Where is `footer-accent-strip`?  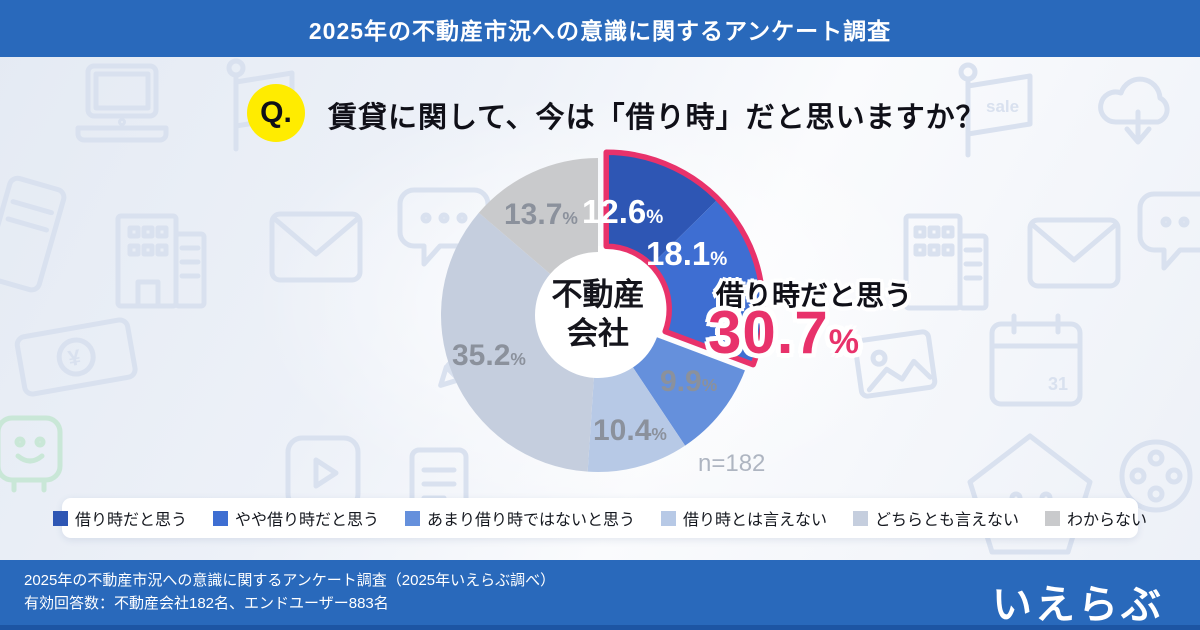
footer-accent-strip is located at coordinates (600, 627).